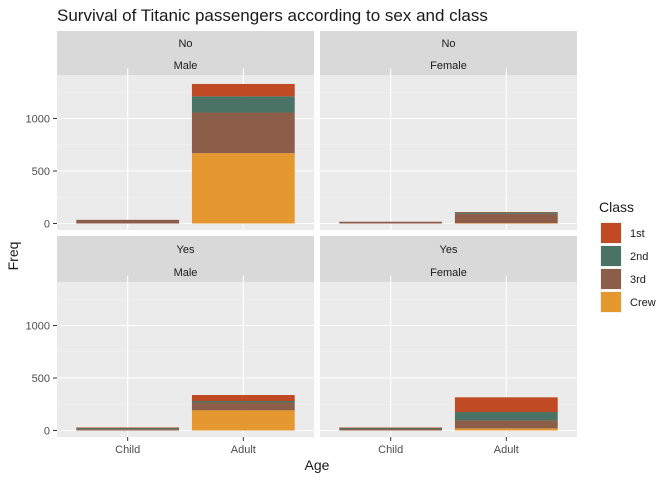 This screenshot has height=480, width=672. Describe the element at coordinates (639, 257) in the screenshot. I see `legend-label-2nd: 2nd` at that location.